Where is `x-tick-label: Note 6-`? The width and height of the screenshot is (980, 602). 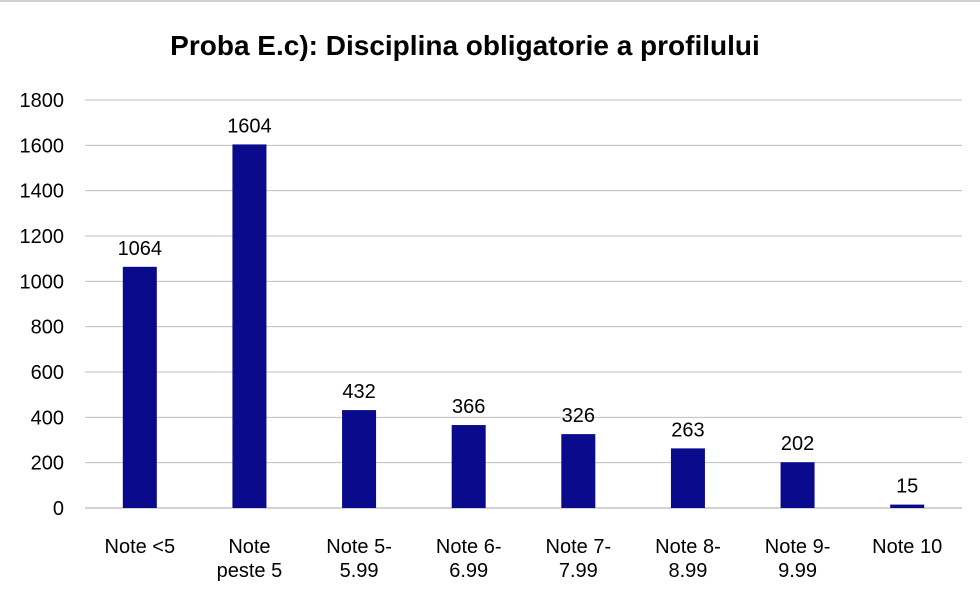
x-tick-label: Note 6- is located at coordinates (469, 547).